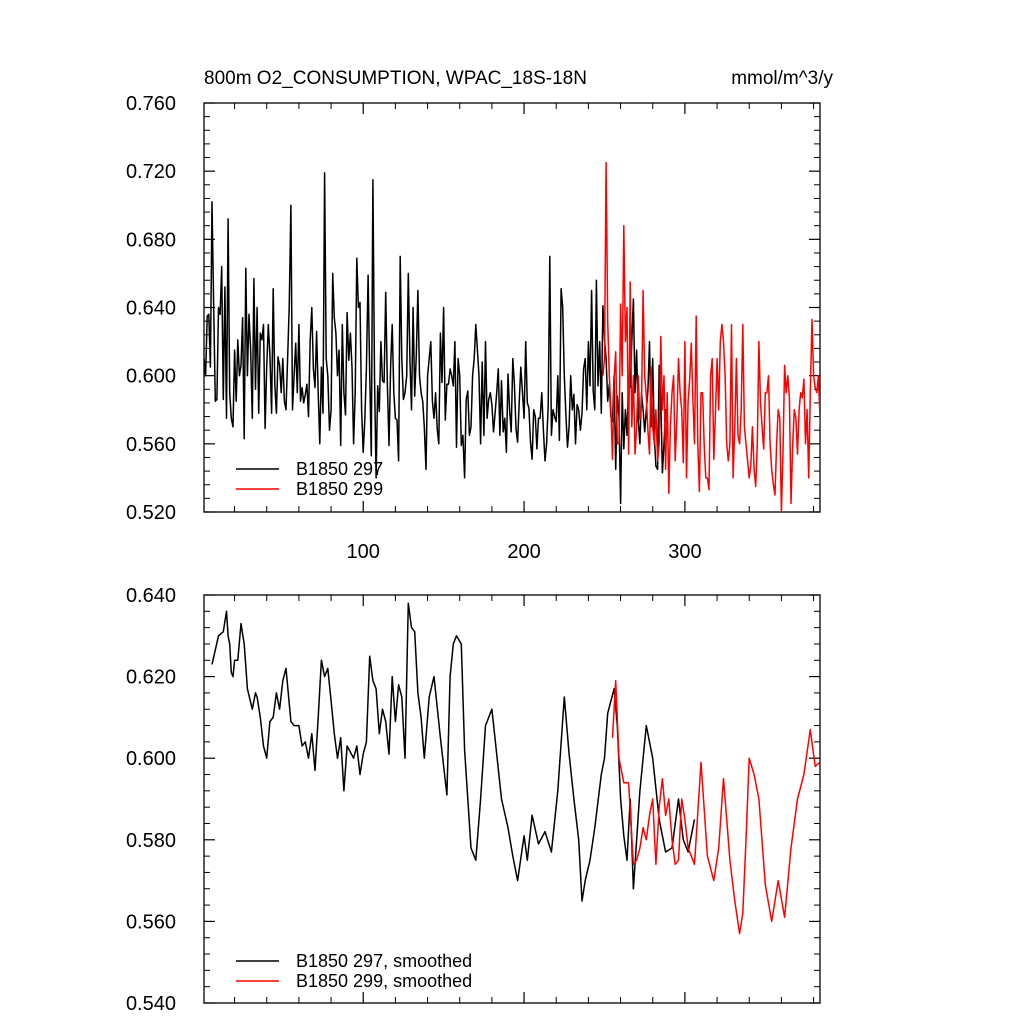 The width and height of the screenshot is (1024, 1024). I want to click on chart-title: 800m O2_CONSUMPTION, WPAC_18S-18N, so click(395, 78).